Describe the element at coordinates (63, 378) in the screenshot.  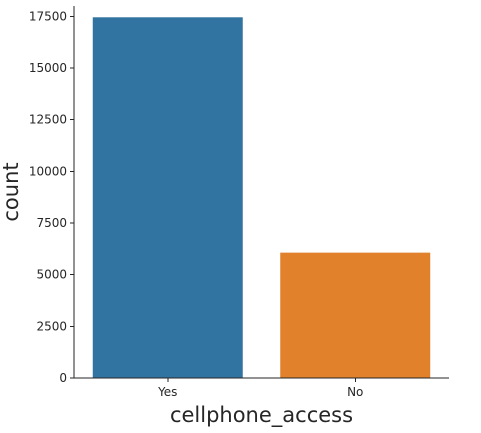
I see `y-tick-label: 0` at that location.